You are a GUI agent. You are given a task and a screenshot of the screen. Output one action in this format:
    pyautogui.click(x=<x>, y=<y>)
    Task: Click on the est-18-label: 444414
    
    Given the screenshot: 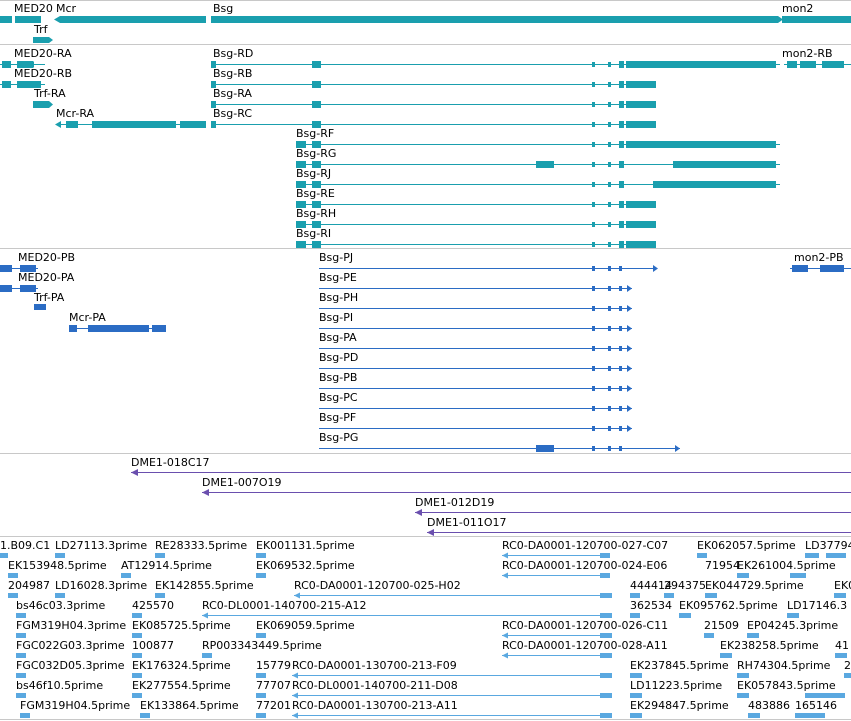 What is the action you would take?
    pyautogui.click(x=651, y=585)
    